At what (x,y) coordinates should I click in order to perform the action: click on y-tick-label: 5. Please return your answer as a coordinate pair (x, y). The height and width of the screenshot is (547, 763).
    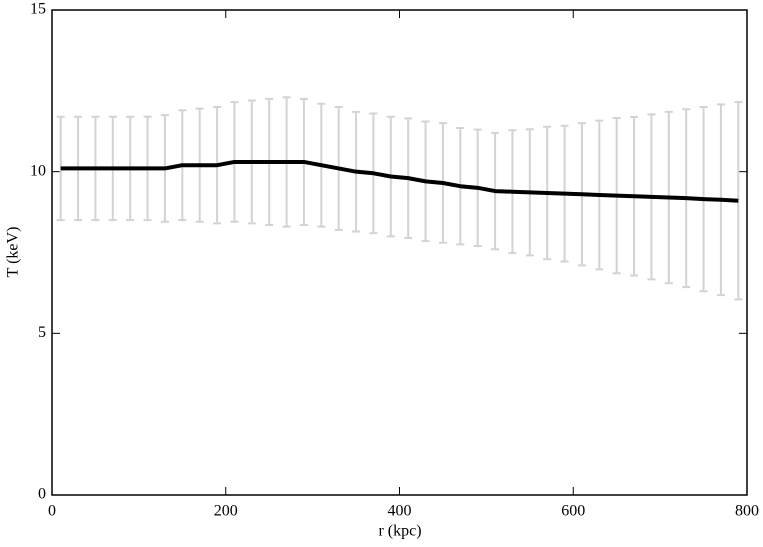
    Looking at the image, I should click on (42, 332).